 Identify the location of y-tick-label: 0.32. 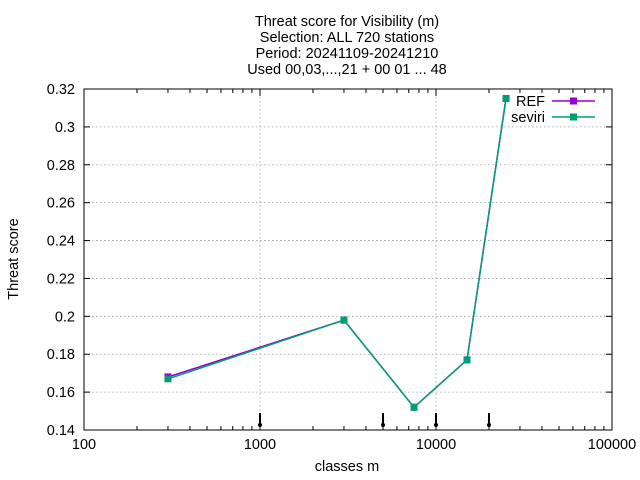
(61, 90).